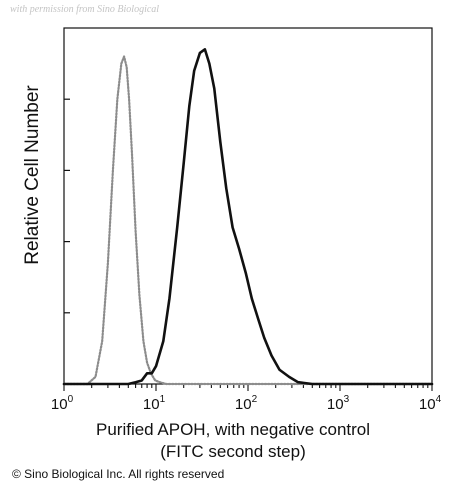  I want to click on x-tick-label-4: 10⁴, so click(430, 403).